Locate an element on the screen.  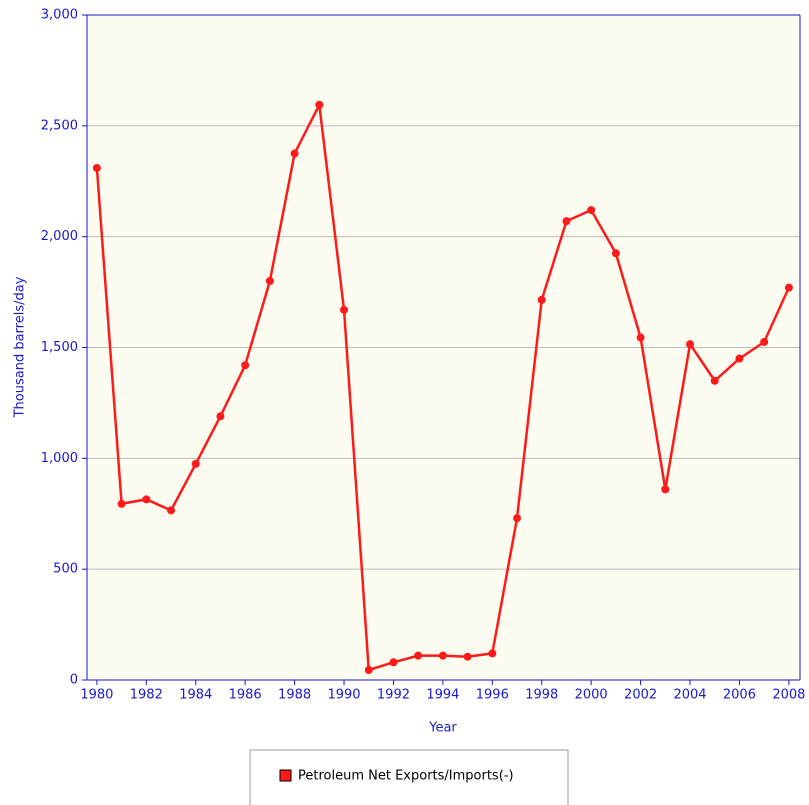
x-tick-label: 1992 is located at coordinates (393, 695).